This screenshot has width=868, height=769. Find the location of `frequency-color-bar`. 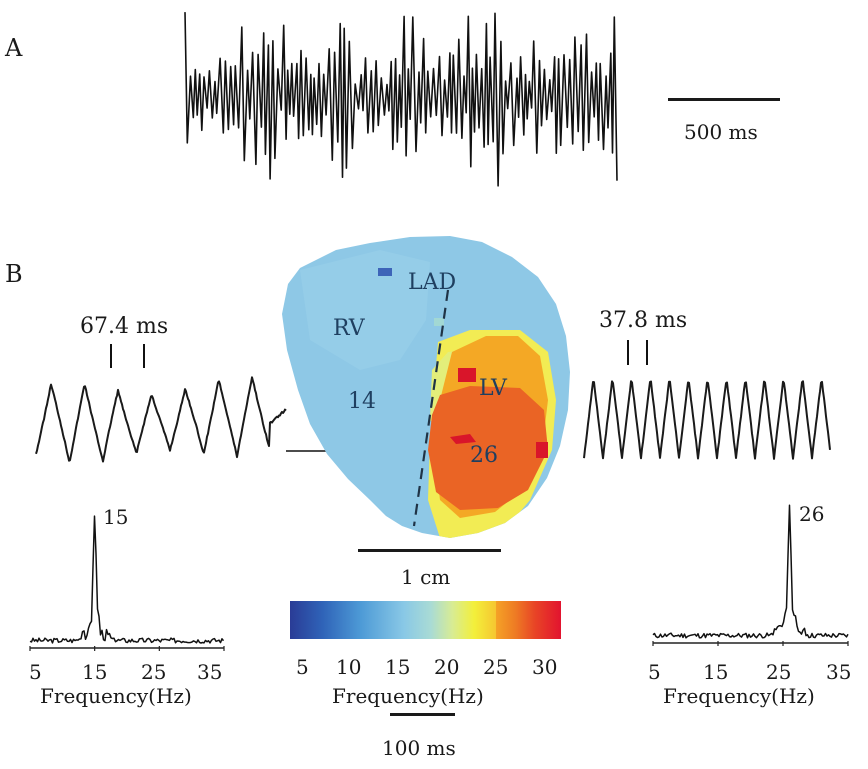

frequency-color-bar is located at coordinates (425, 620).